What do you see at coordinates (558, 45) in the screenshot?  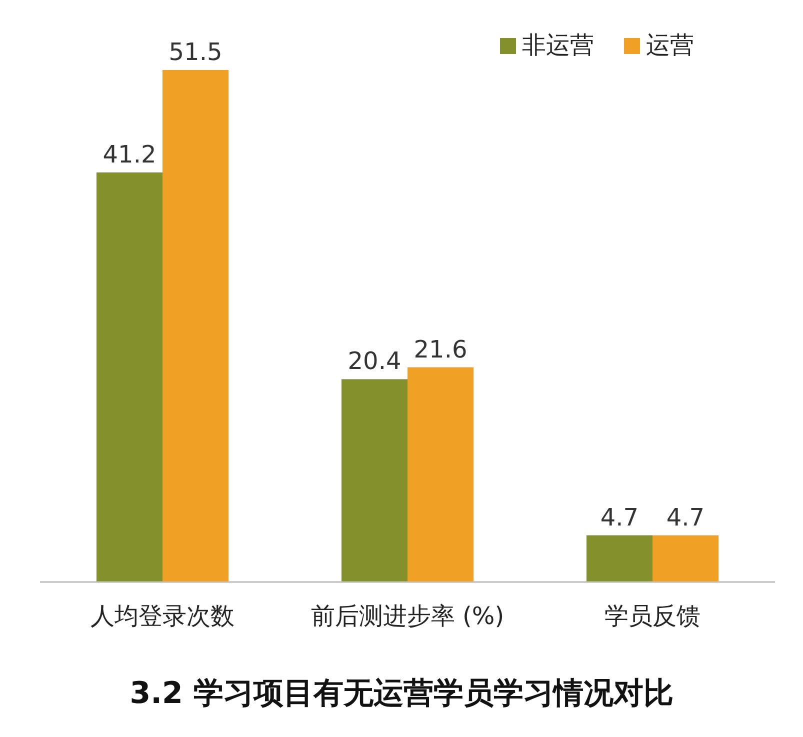 I see `legend-label: 非运营` at bounding box center [558, 45].